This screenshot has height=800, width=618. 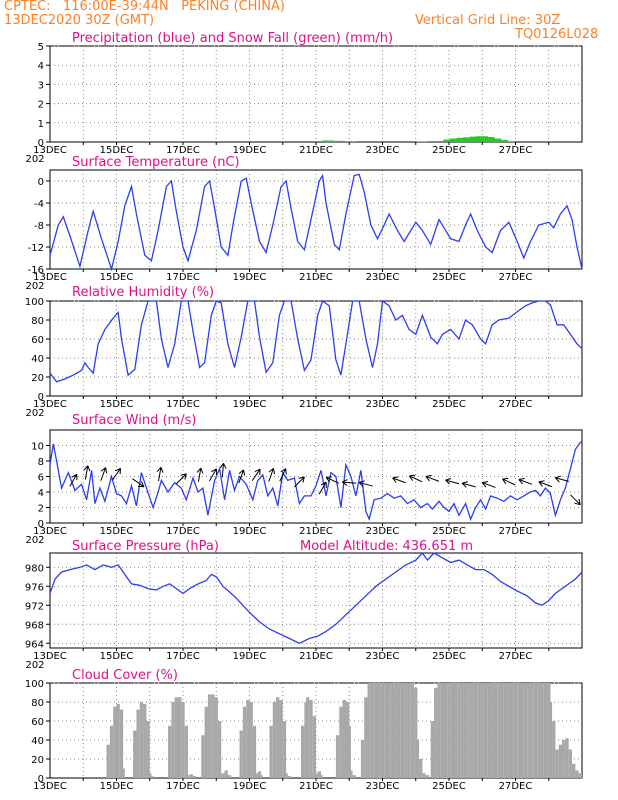 I want to click on model-altitude-label: Model Altitude: 436.651 m, so click(x=386, y=546).